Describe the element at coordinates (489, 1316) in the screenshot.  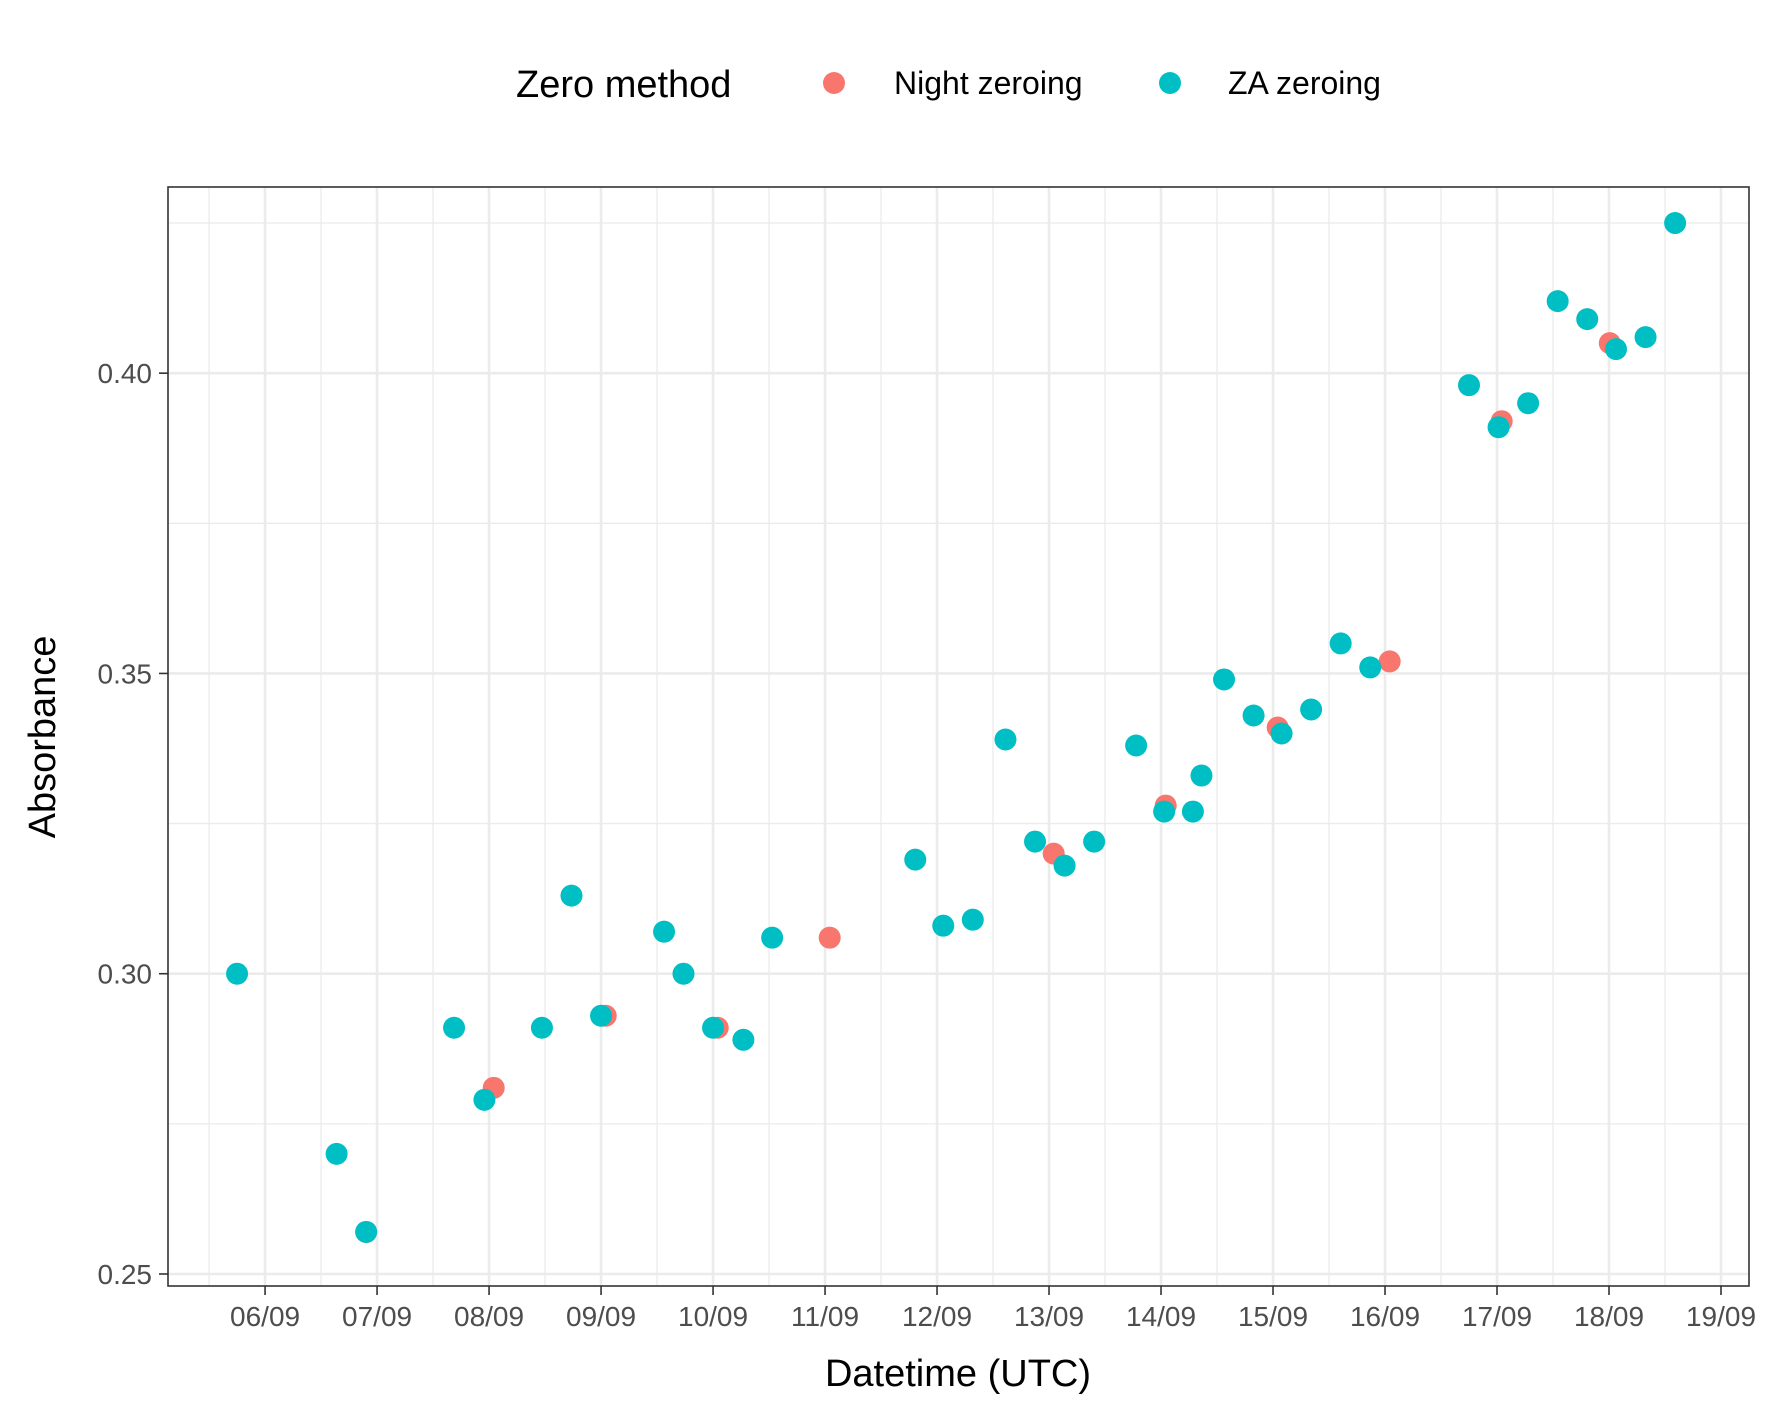
I see `x-tick-label: 08/09` at that location.